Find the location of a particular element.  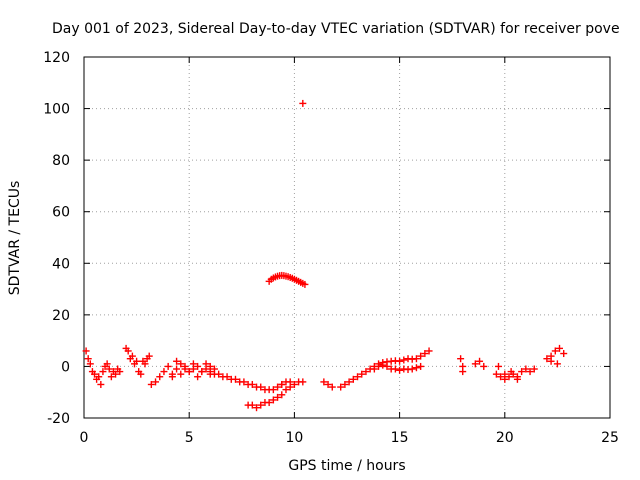

y-tick-label: -20 is located at coordinates (58, 419).